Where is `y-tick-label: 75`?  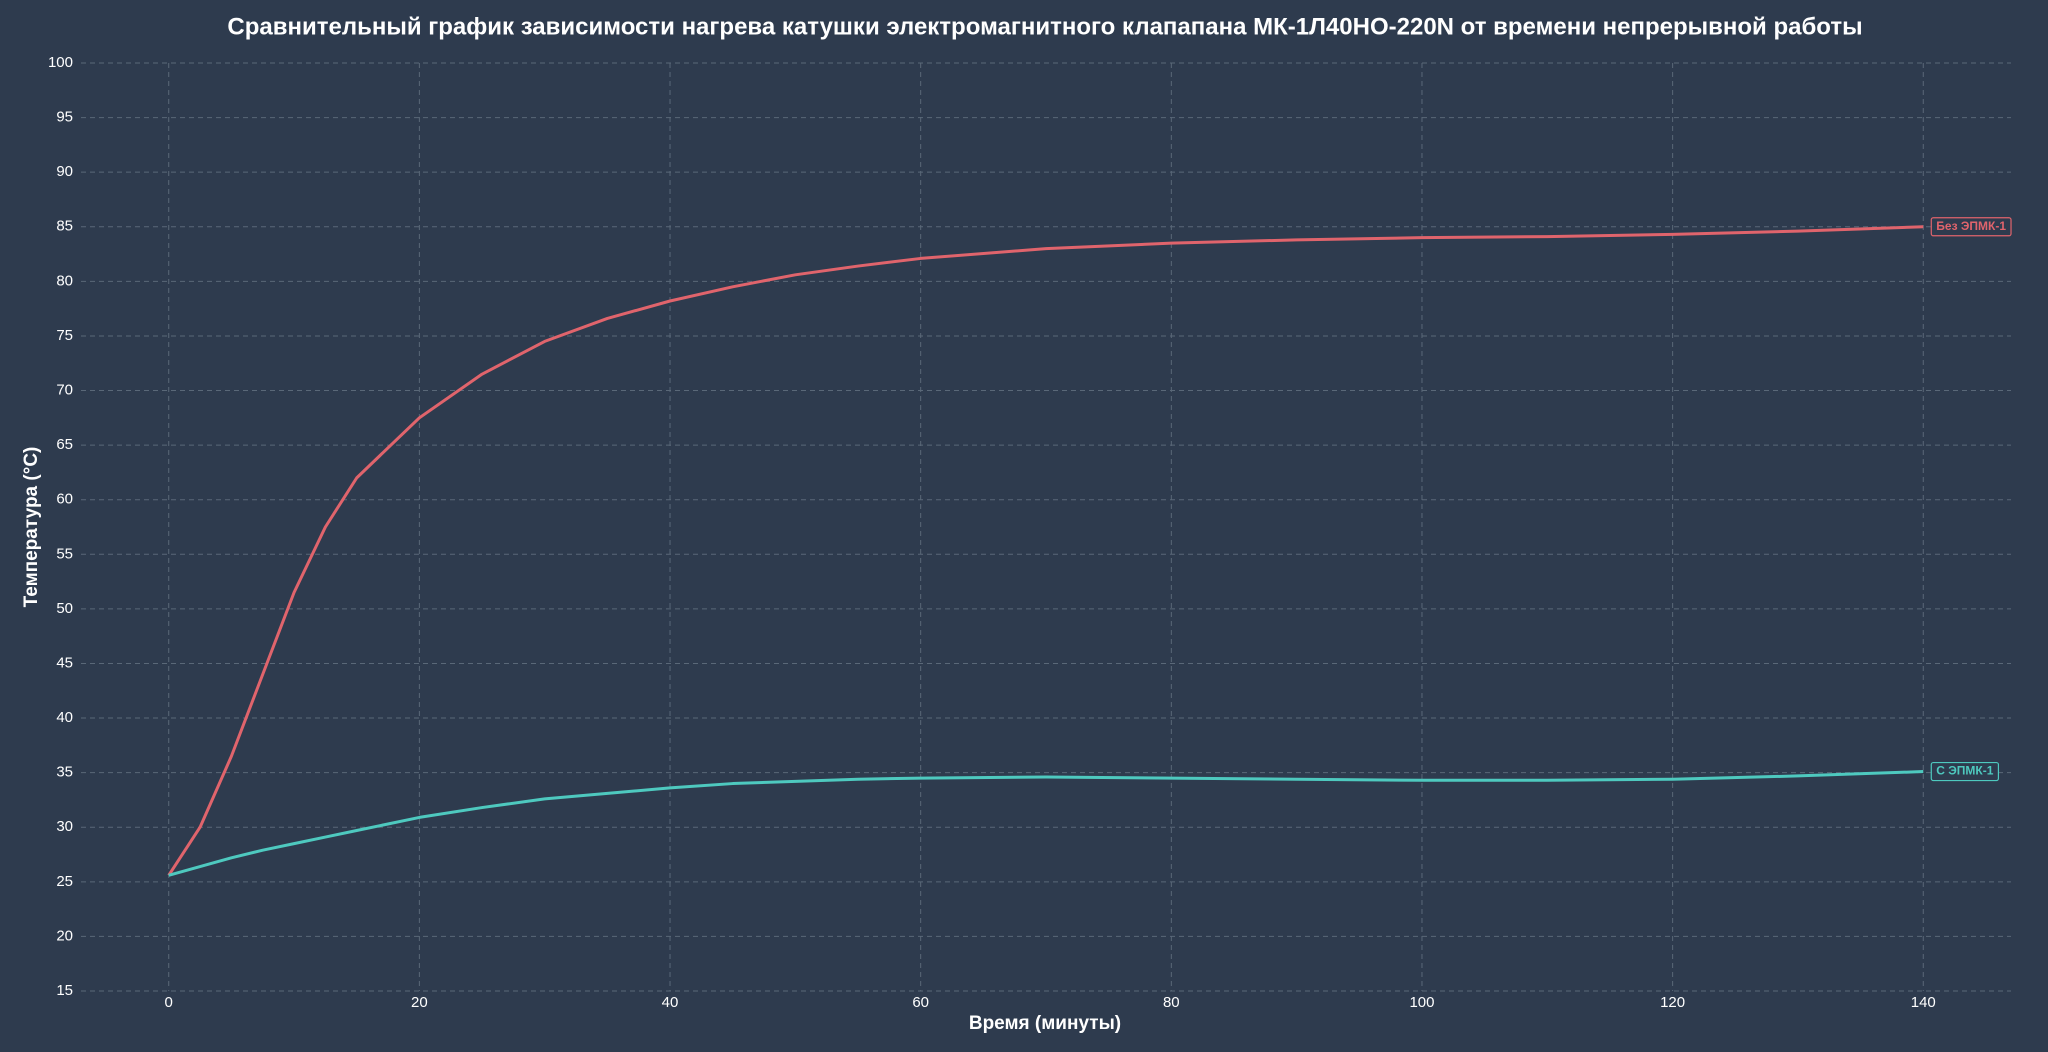
y-tick-label: 75 is located at coordinates (64, 335).